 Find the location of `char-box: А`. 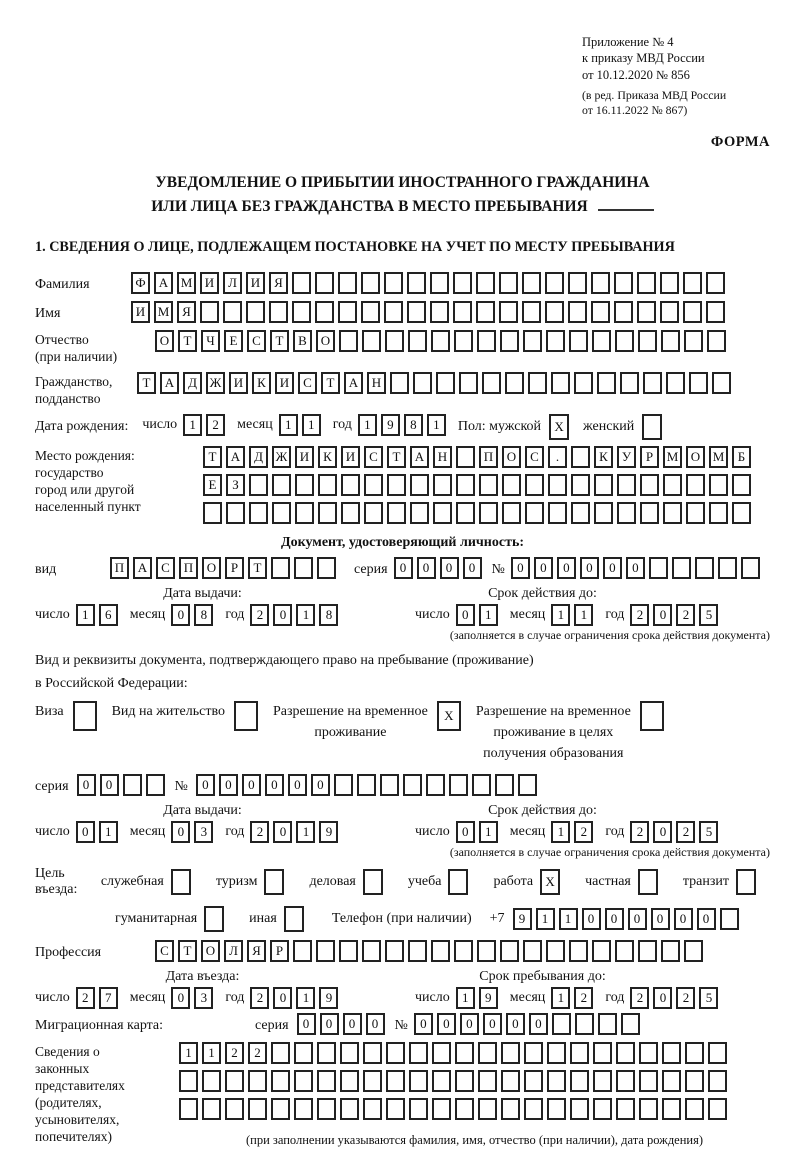

char-box: А is located at coordinates (353, 383).